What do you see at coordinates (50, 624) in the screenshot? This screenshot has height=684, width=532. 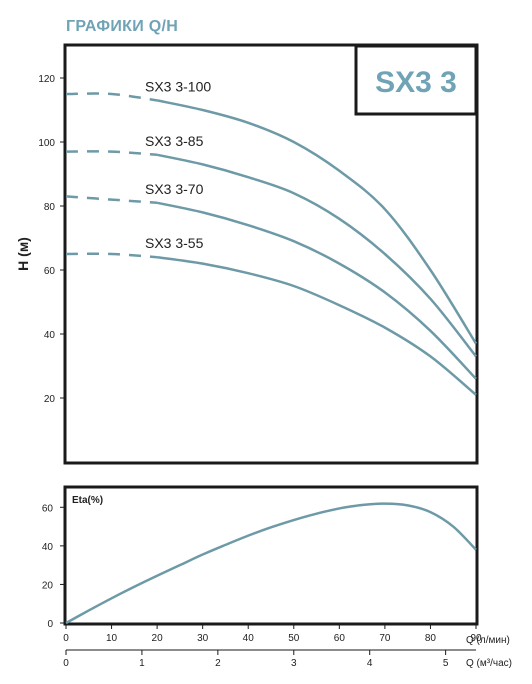 I see `eta-y-tick-label: 0` at bounding box center [50, 624].